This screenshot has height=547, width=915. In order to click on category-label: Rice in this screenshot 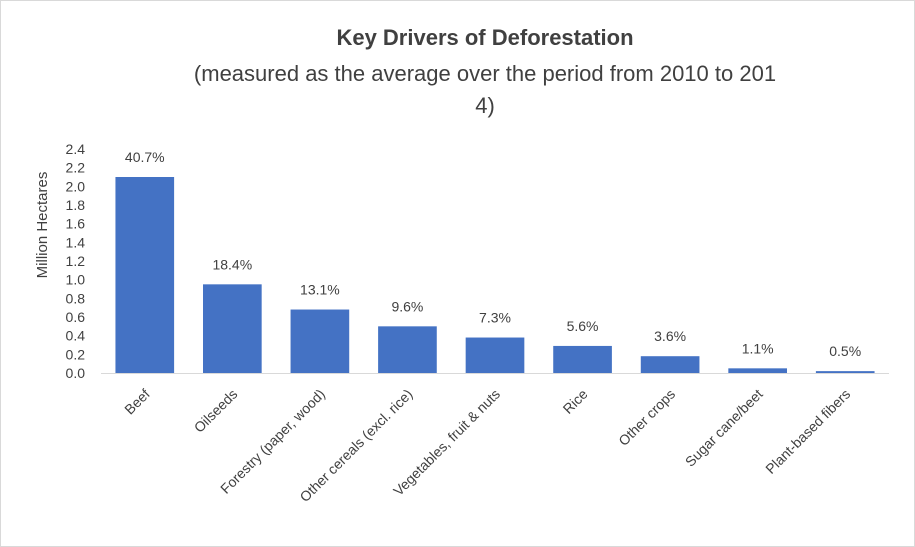, I will do `click(575, 401)`.